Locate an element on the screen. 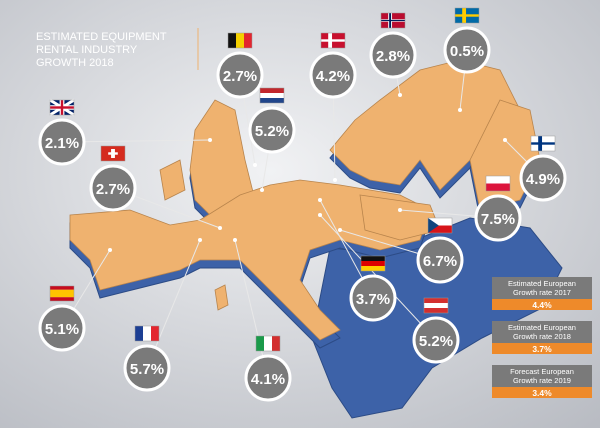  country-marker: 5.7% is located at coordinates (147, 358).